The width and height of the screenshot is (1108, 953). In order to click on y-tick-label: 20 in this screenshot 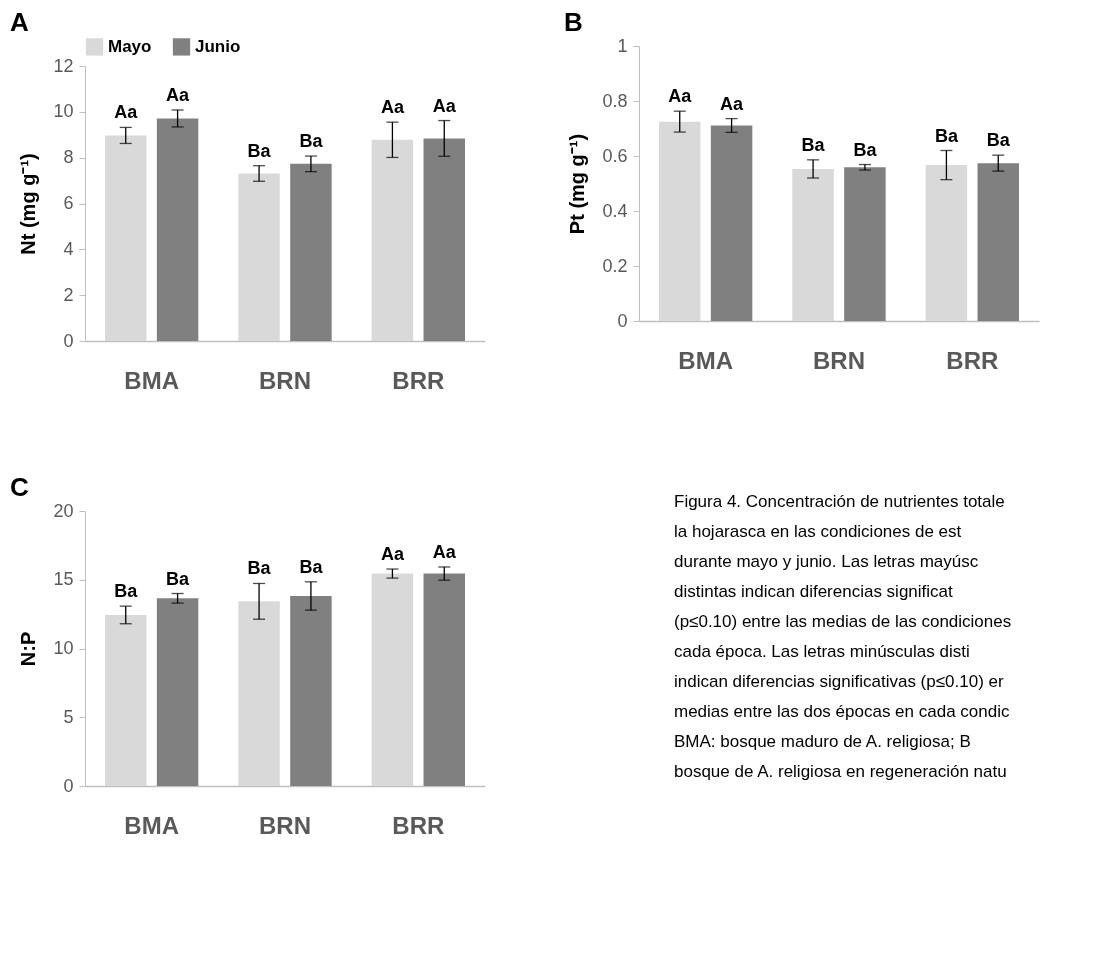, I will do `click(63, 510)`.